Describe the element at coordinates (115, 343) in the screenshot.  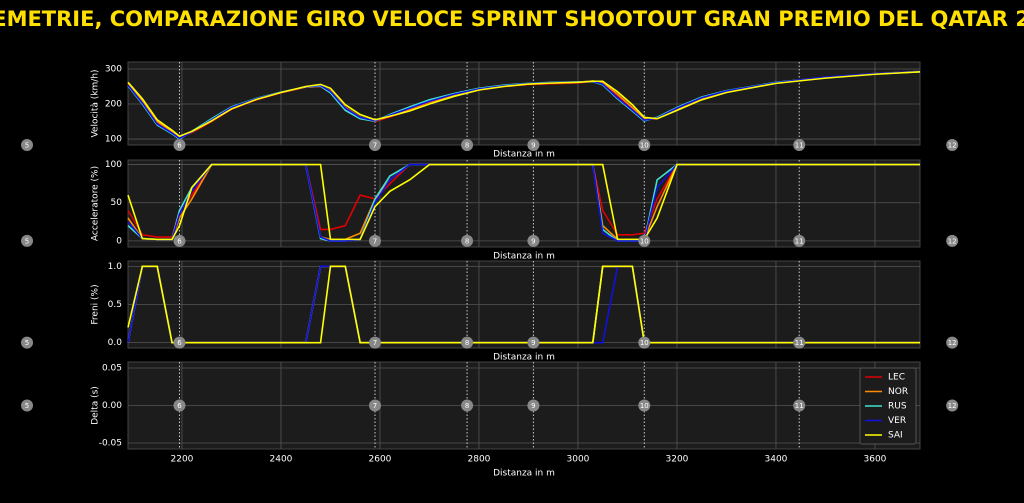
I see `y-tick-label: 0.0` at that location.